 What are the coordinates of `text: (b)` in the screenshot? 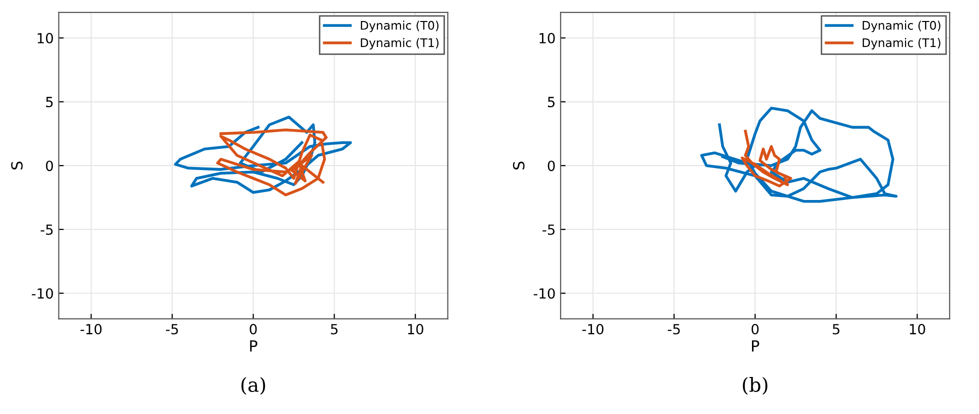 It's located at (755, 385).